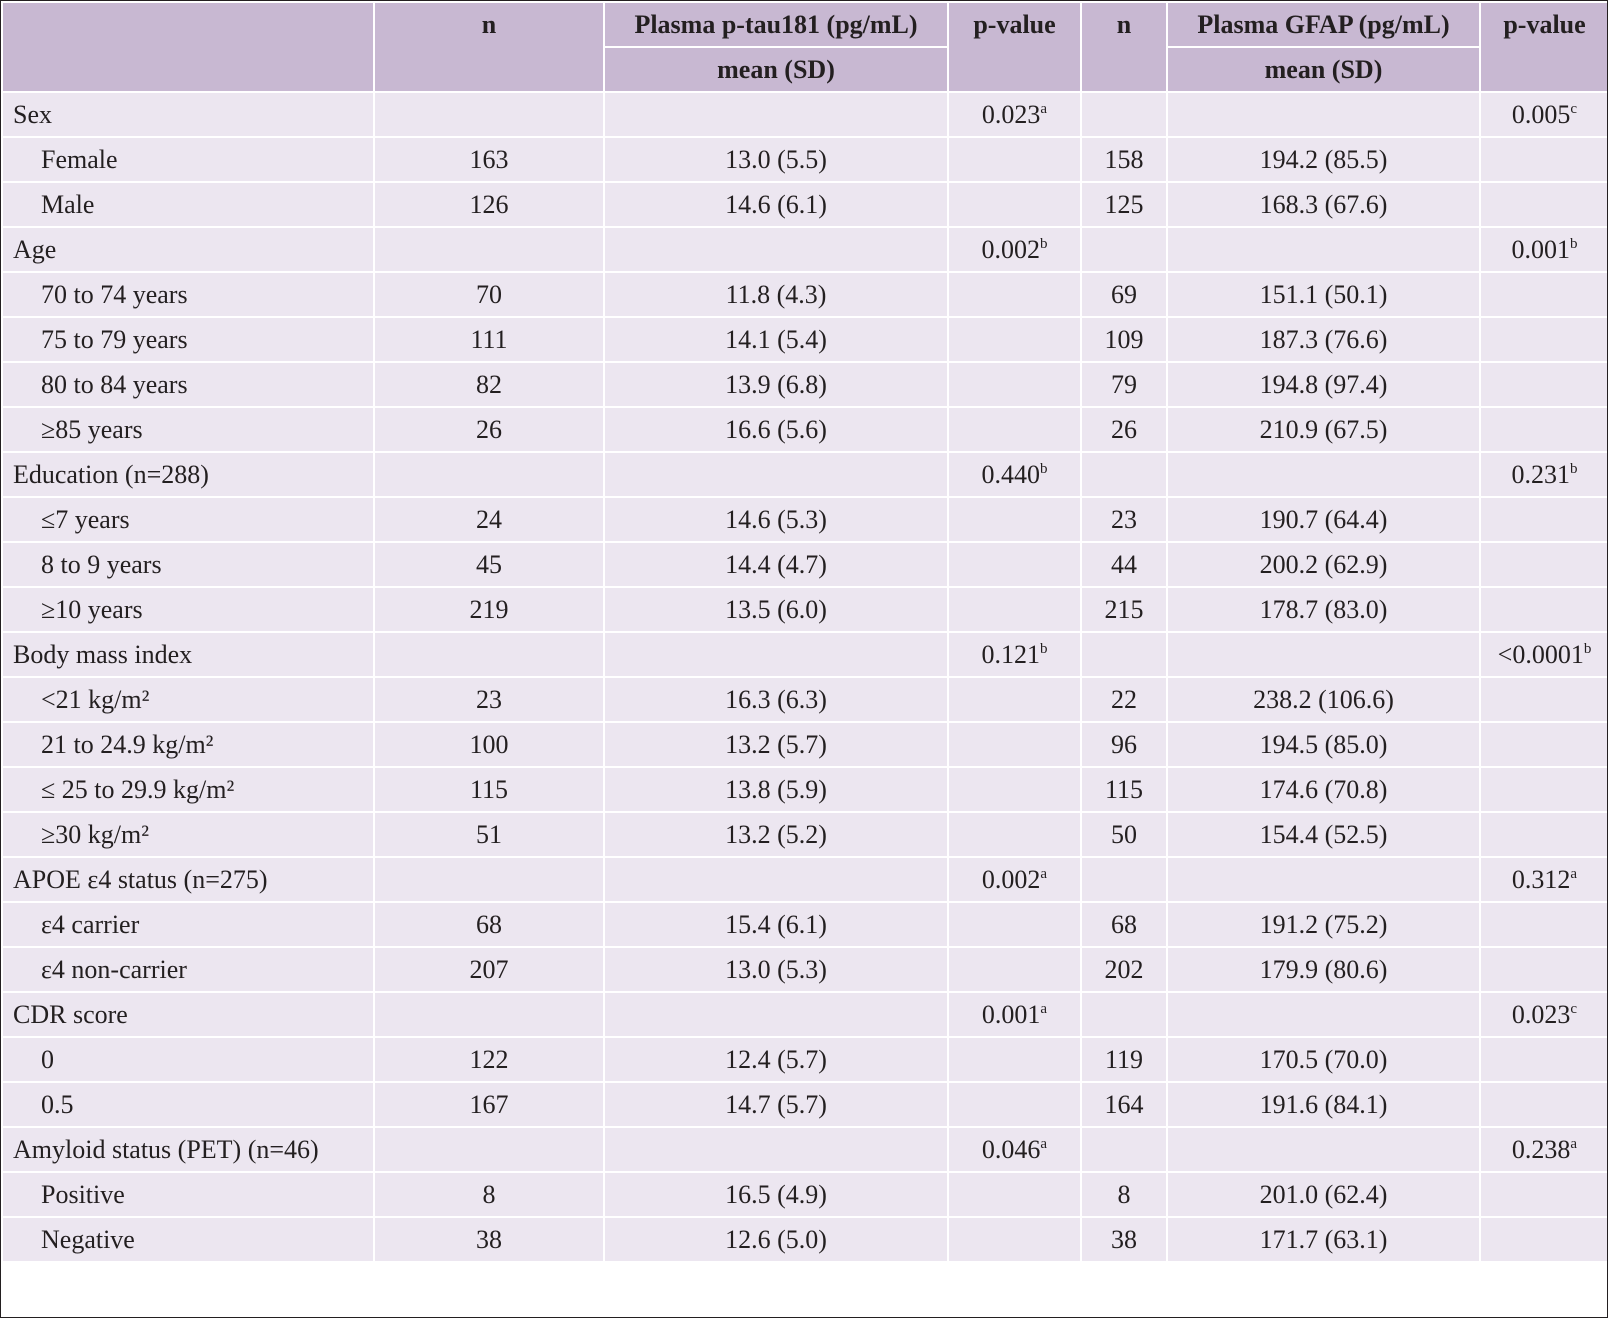 The image size is (1610, 1320). Describe the element at coordinates (1323, 24) in the screenshot. I see `header-gfap-title: Plasma GFAP (pg/mL)` at that location.